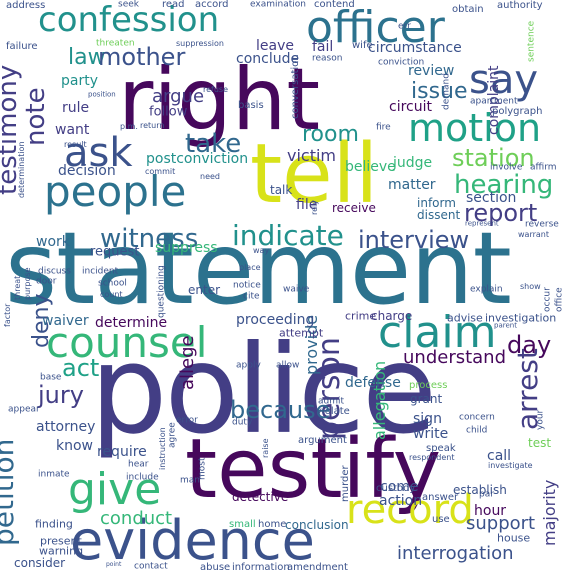 The image size is (576, 576). Describe the element at coordinates (439, 215) in the screenshot. I see `word-dissent: dissent` at that location.